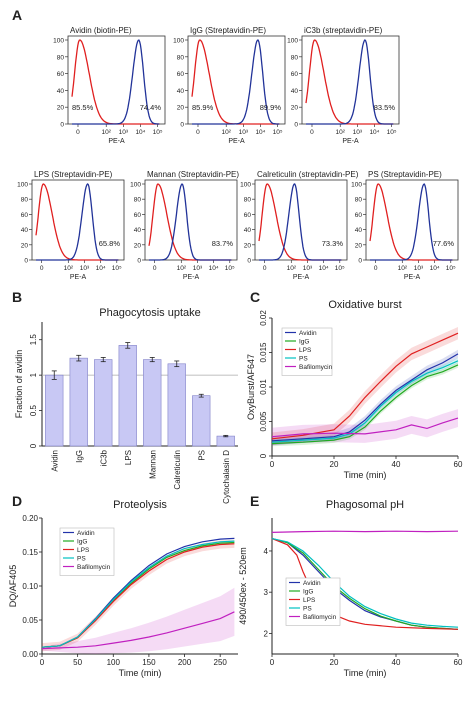 The height and width of the screenshot is (707, 474). What do you see at coordinates (138, 620) in the screenshot?
I see `error-band-bafilomycin` at bounding box center [138, 620].